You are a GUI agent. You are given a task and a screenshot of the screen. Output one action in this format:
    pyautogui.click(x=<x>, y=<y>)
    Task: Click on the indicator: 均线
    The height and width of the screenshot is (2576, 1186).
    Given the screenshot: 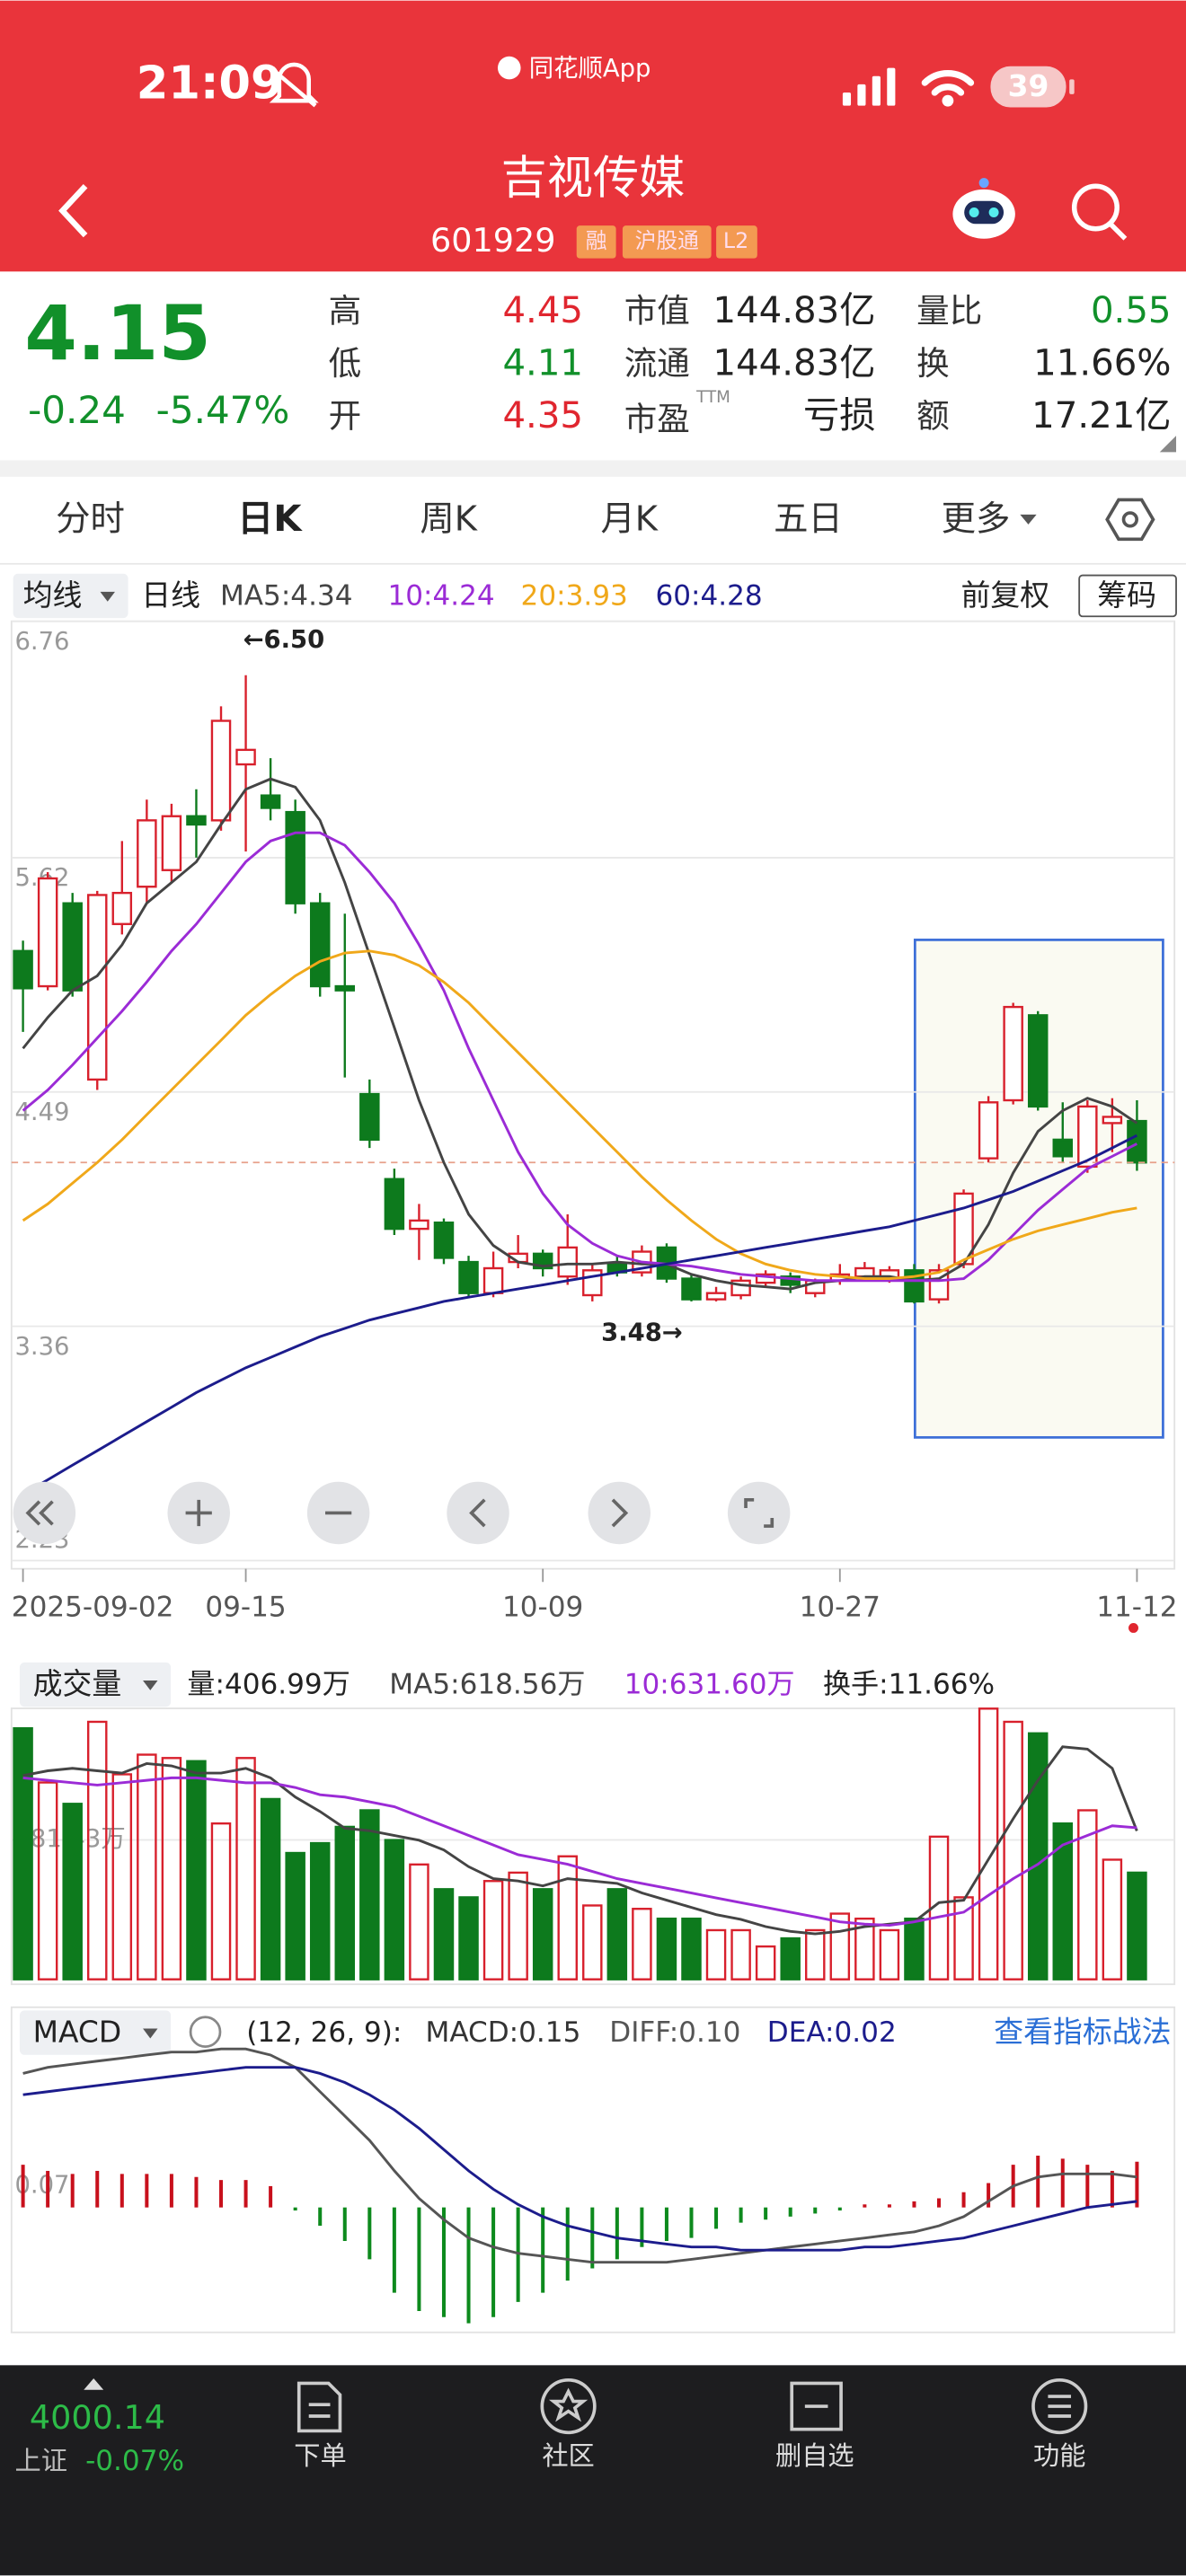 What is the action you would take?
    pyautogui.click(x=53, y=595)
    